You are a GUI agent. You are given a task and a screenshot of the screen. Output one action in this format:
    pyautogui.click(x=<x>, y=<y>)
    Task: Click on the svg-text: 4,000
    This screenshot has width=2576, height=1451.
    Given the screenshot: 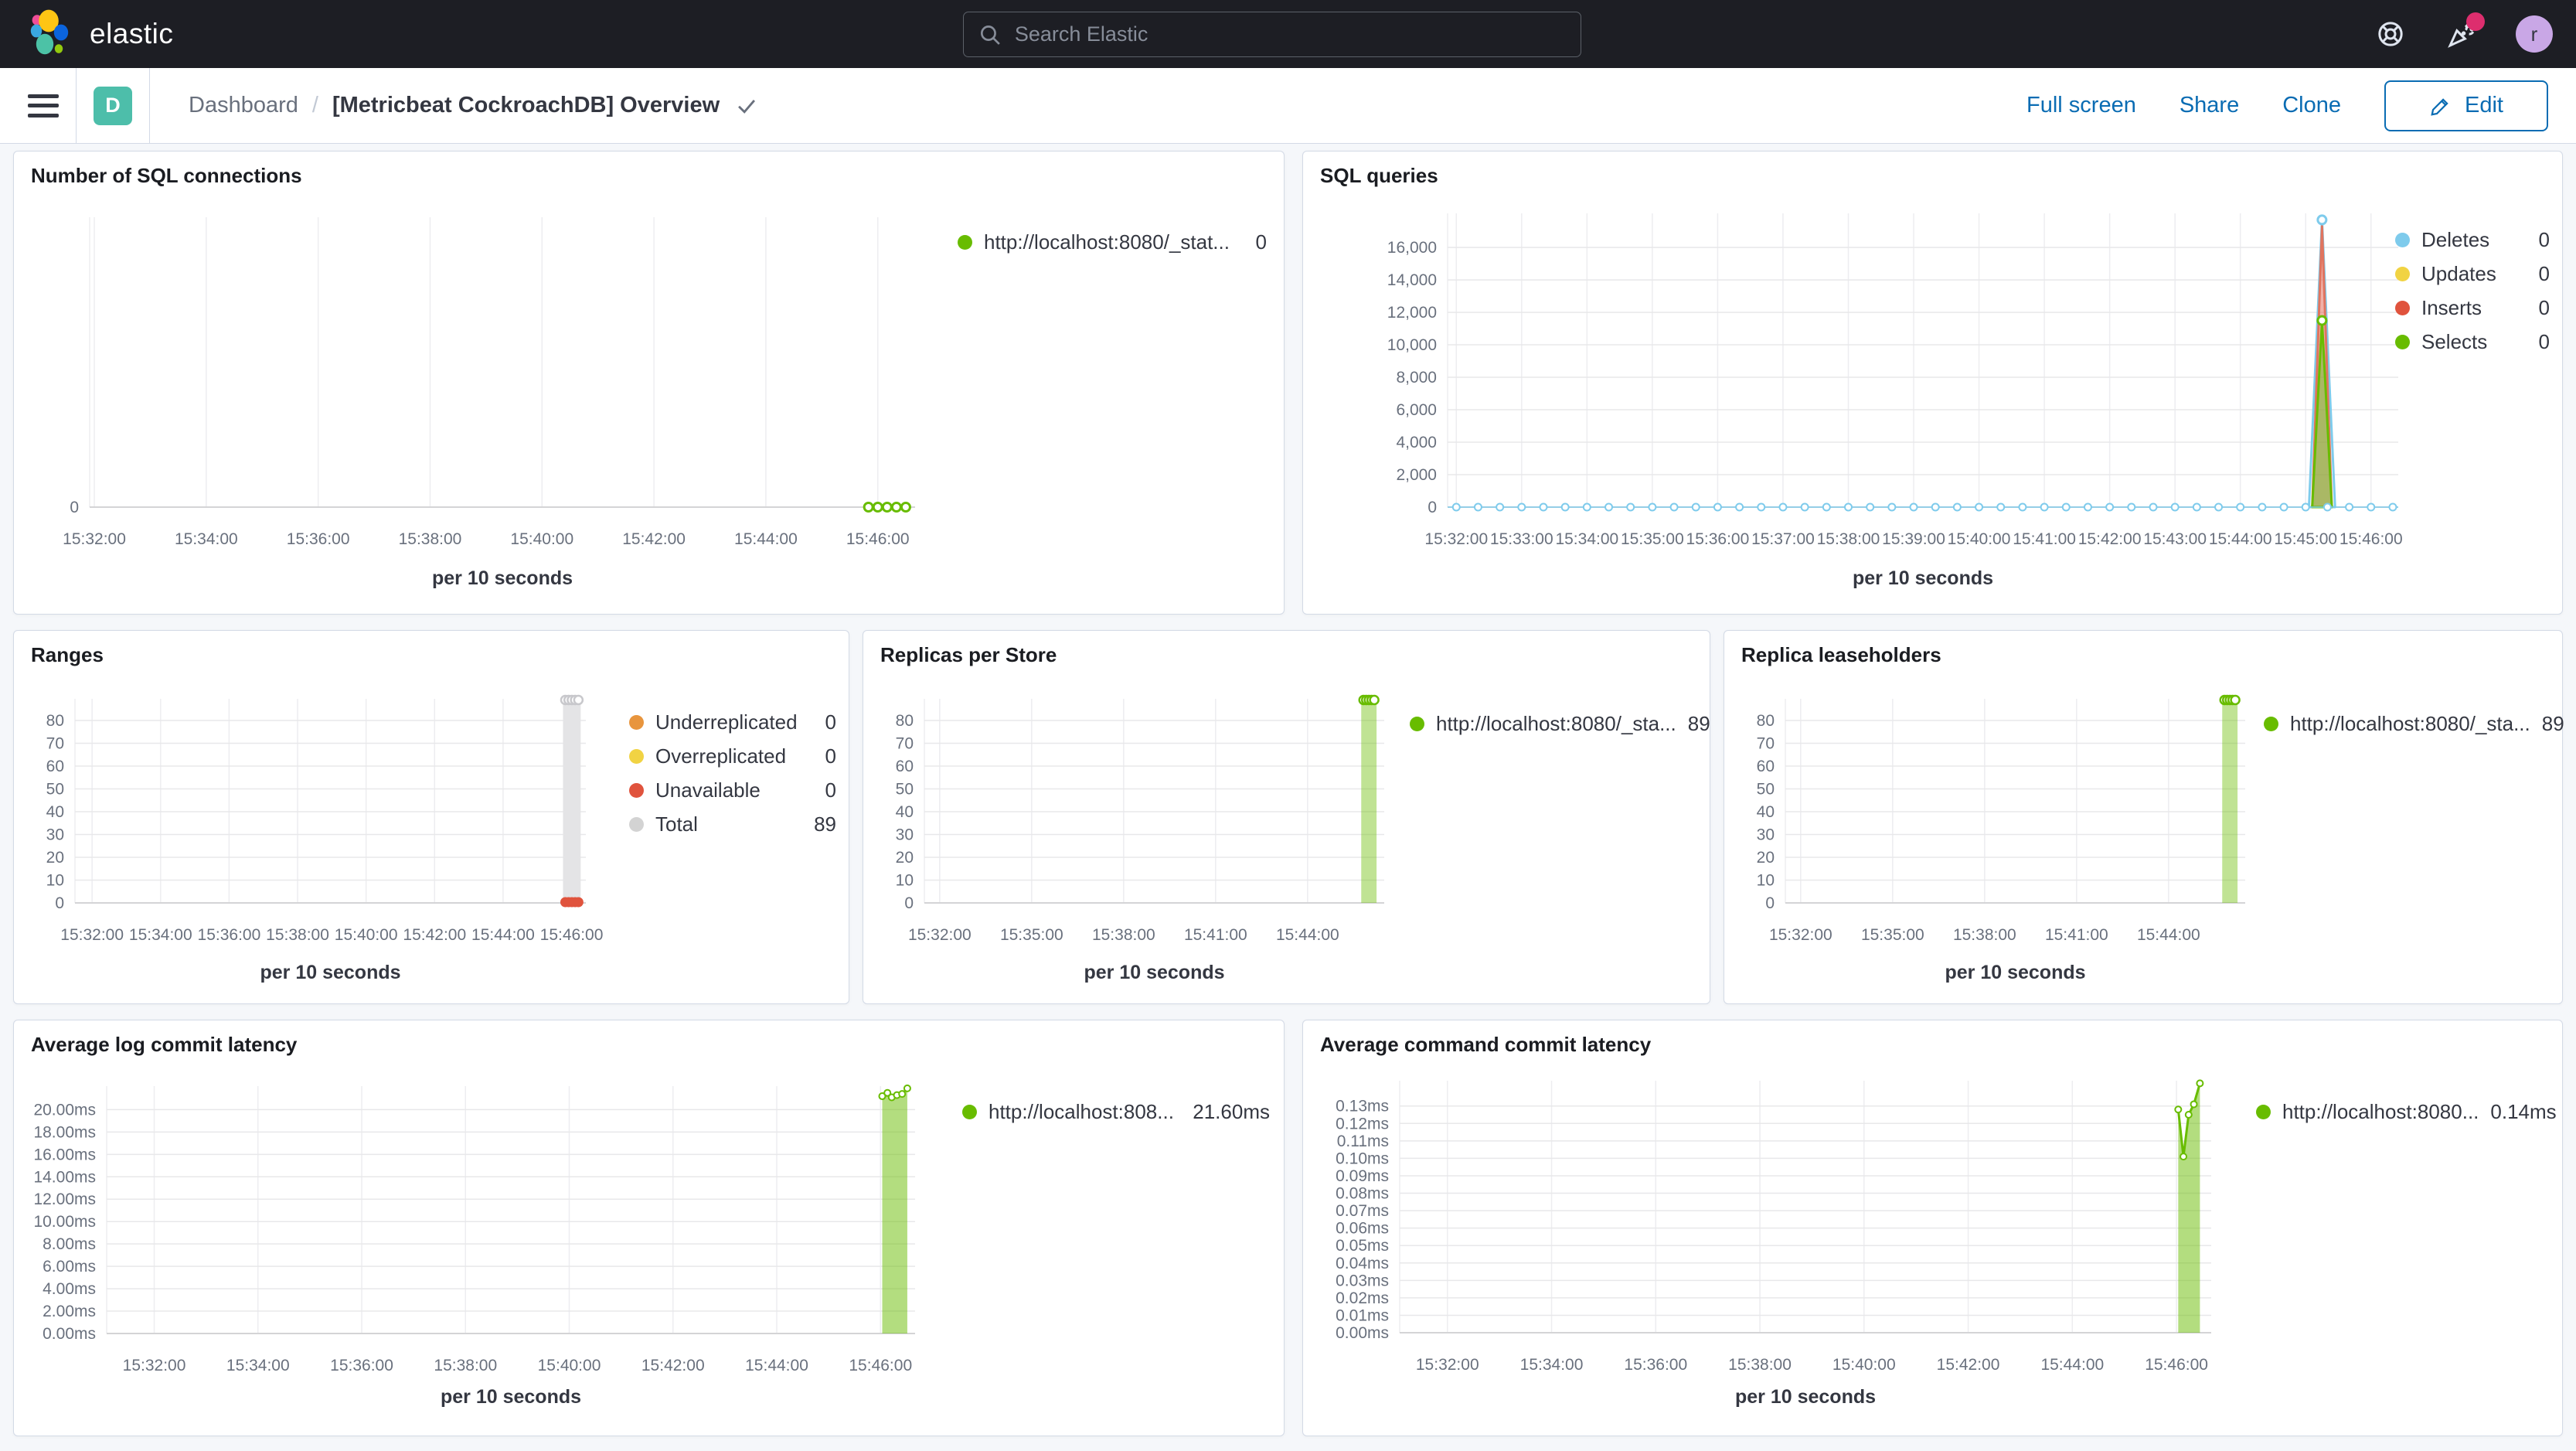 What is the action you would take?
    pyautogui.click(x=1416, y=442)
    